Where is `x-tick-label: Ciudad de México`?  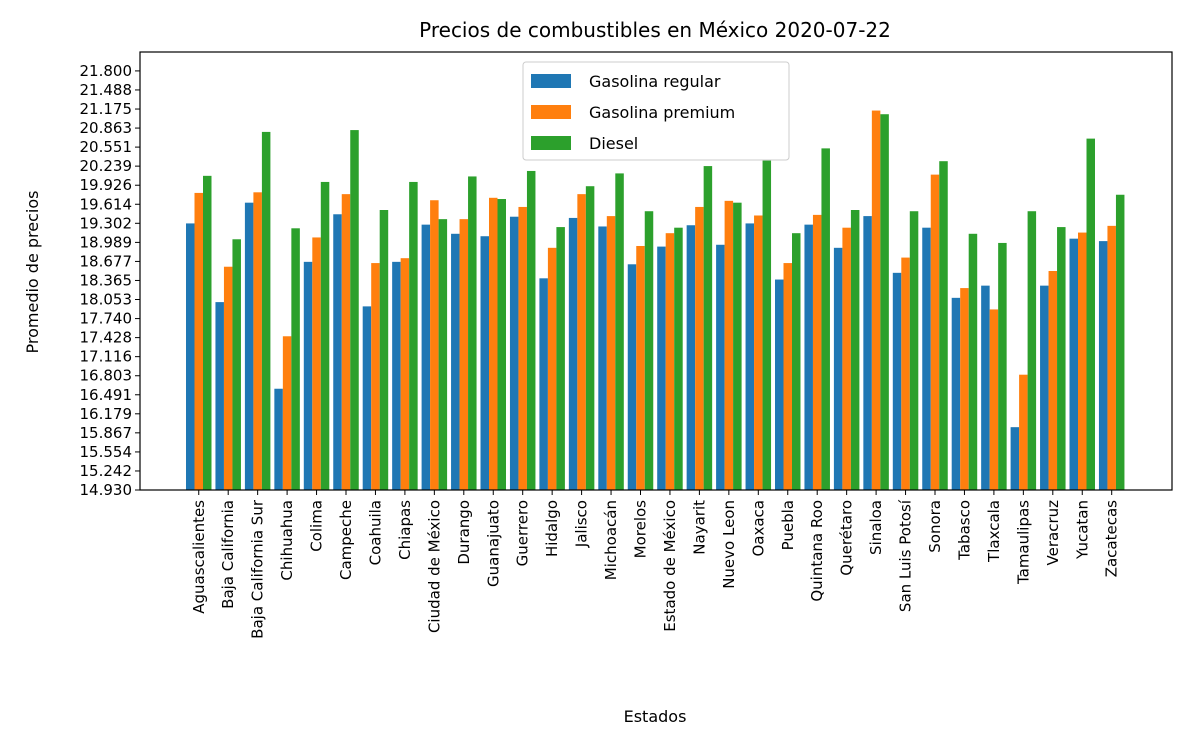
x-tick-label: Ciudad de México is located at coordinates (434, 566).